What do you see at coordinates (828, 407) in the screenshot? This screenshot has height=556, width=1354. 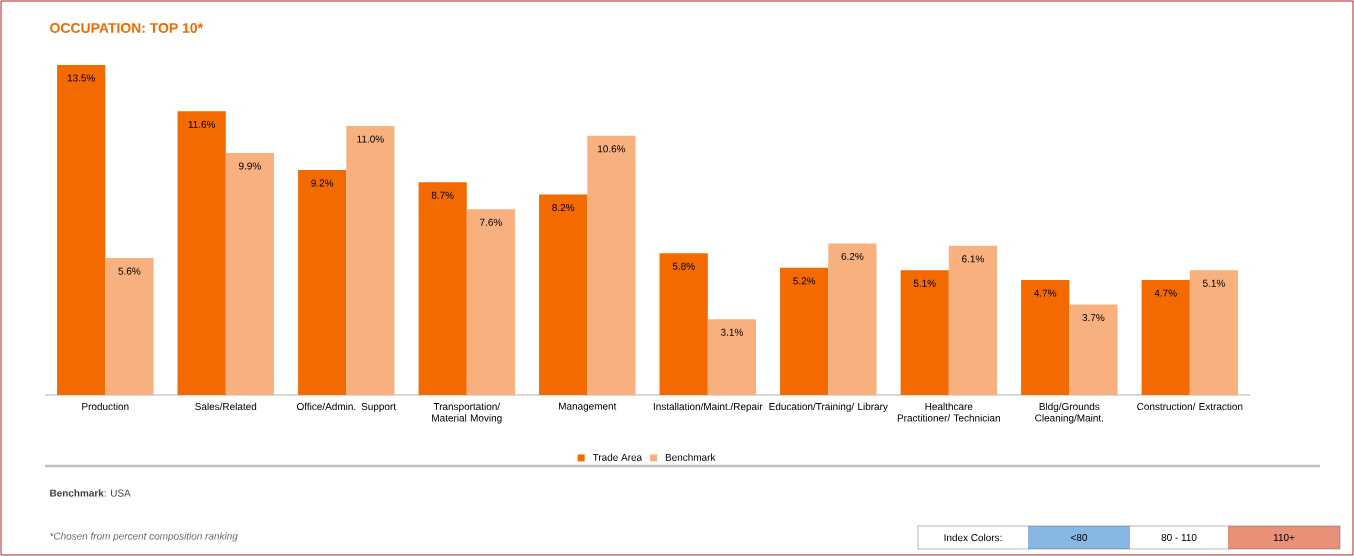 I see `x-tick-label: Education/Training/ Library` at bounding box center [828, 407].